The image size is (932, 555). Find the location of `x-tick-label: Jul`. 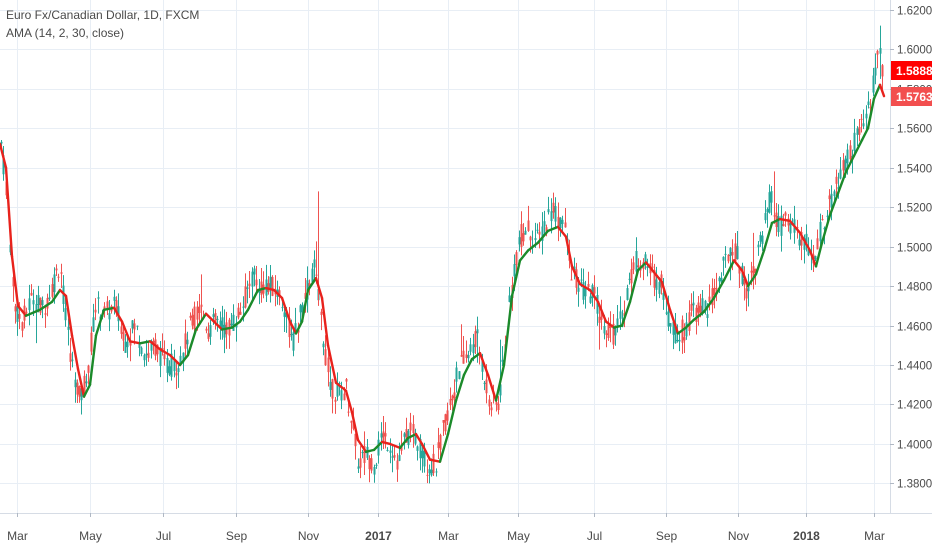

x-tick-label: Jul is located at coordinates (594, 536).